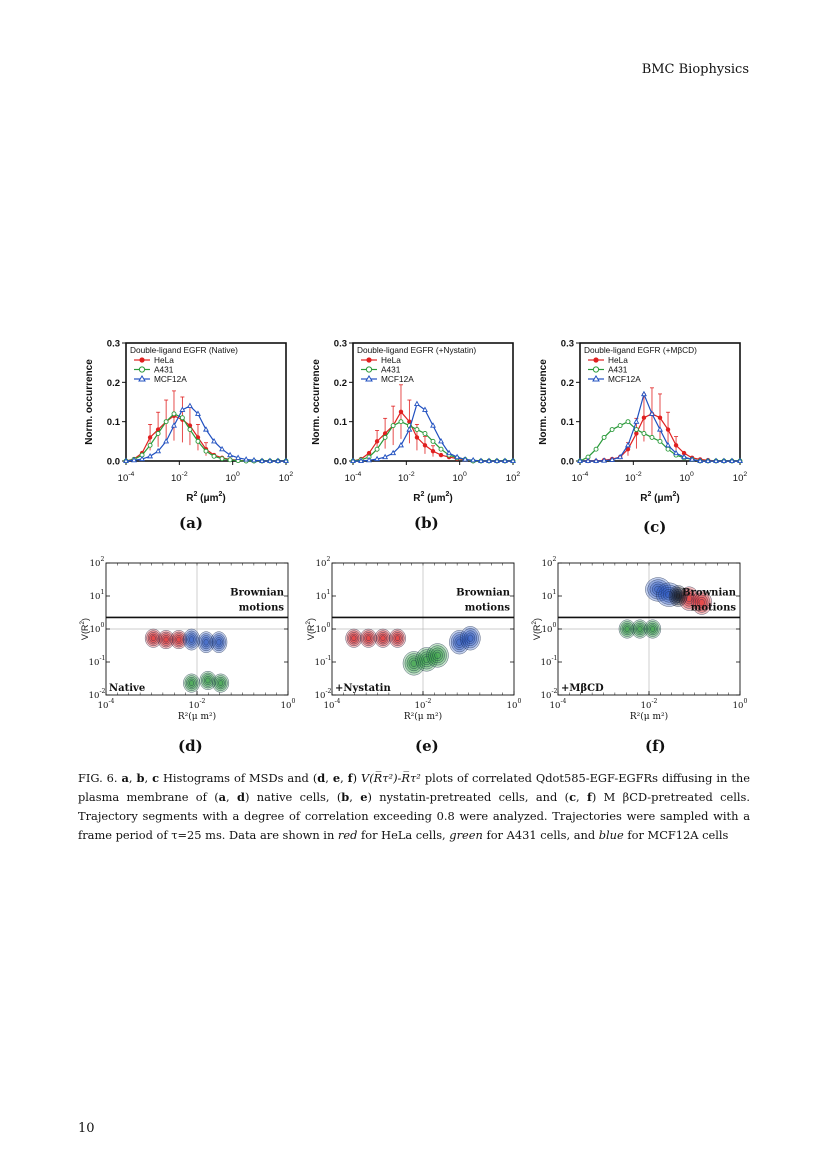 The width and height of the screenshot is (827, 1169). I want to click on x-tick-label: 10², so click(513, 477).